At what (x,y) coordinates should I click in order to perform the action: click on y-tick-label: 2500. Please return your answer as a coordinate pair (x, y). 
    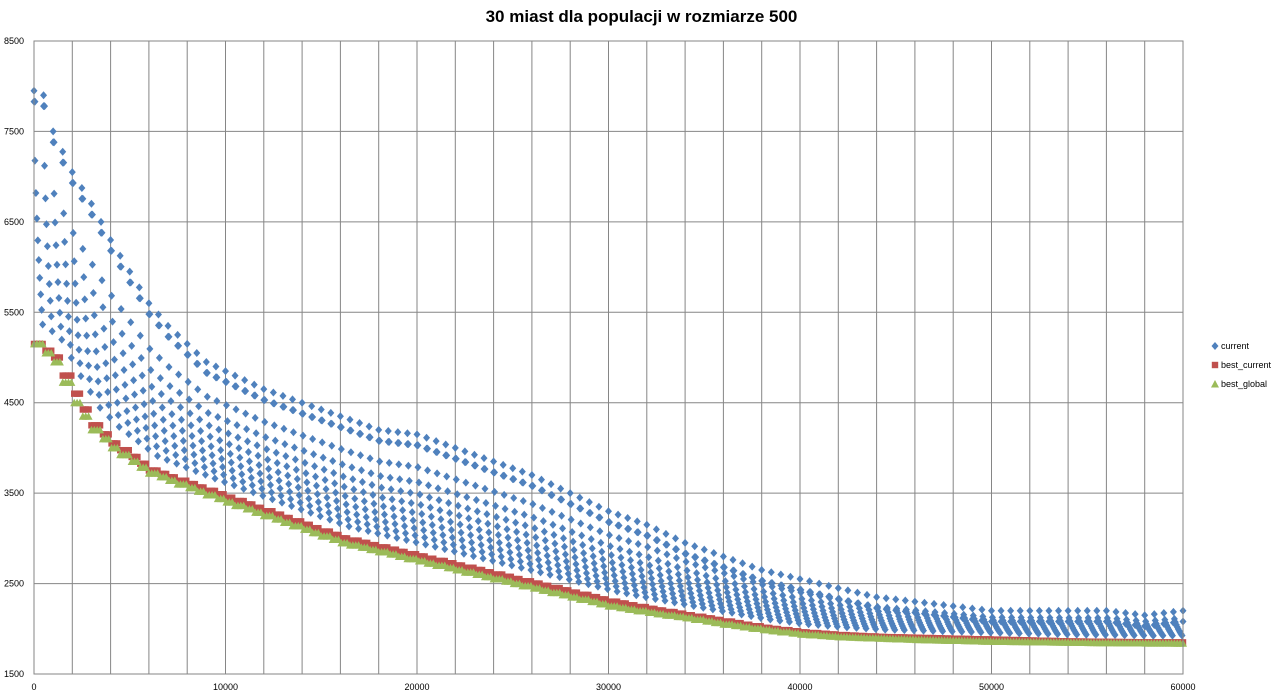
    Looking at the image, I should click on (14, 584).